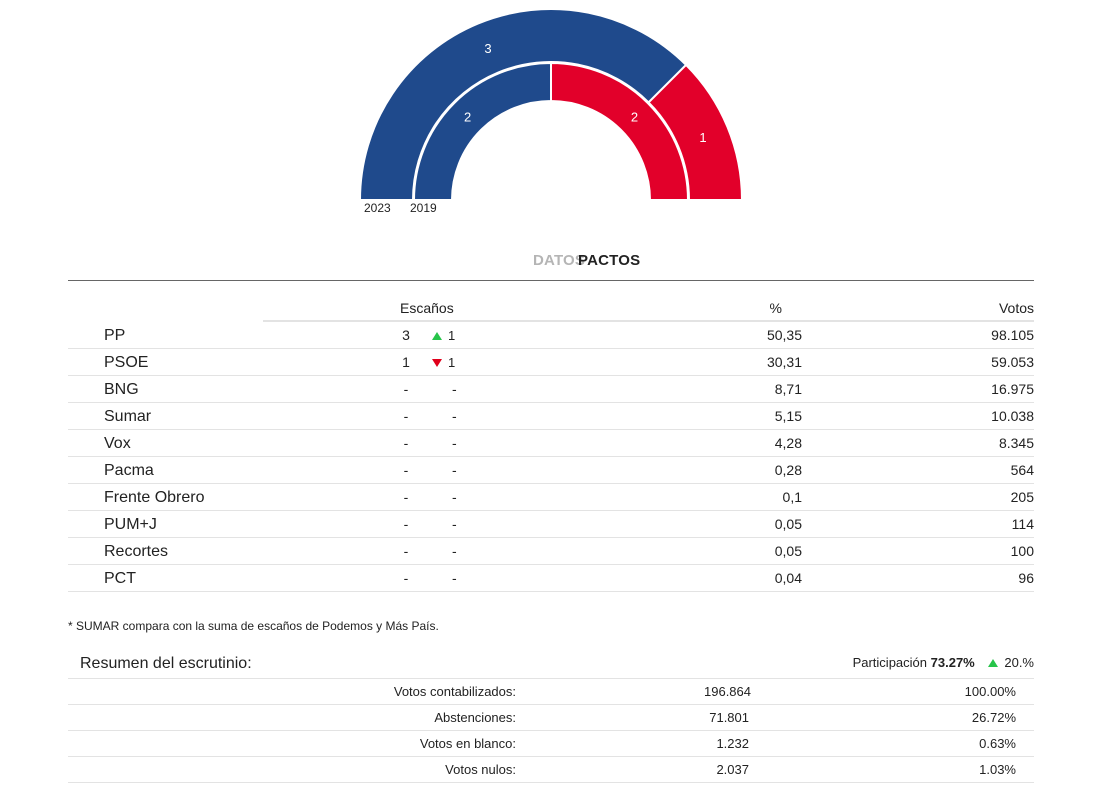 Image resolution: width=1109 pixels, height=808 pixels. I want to click on party-name: PCT, so click(120, 578).